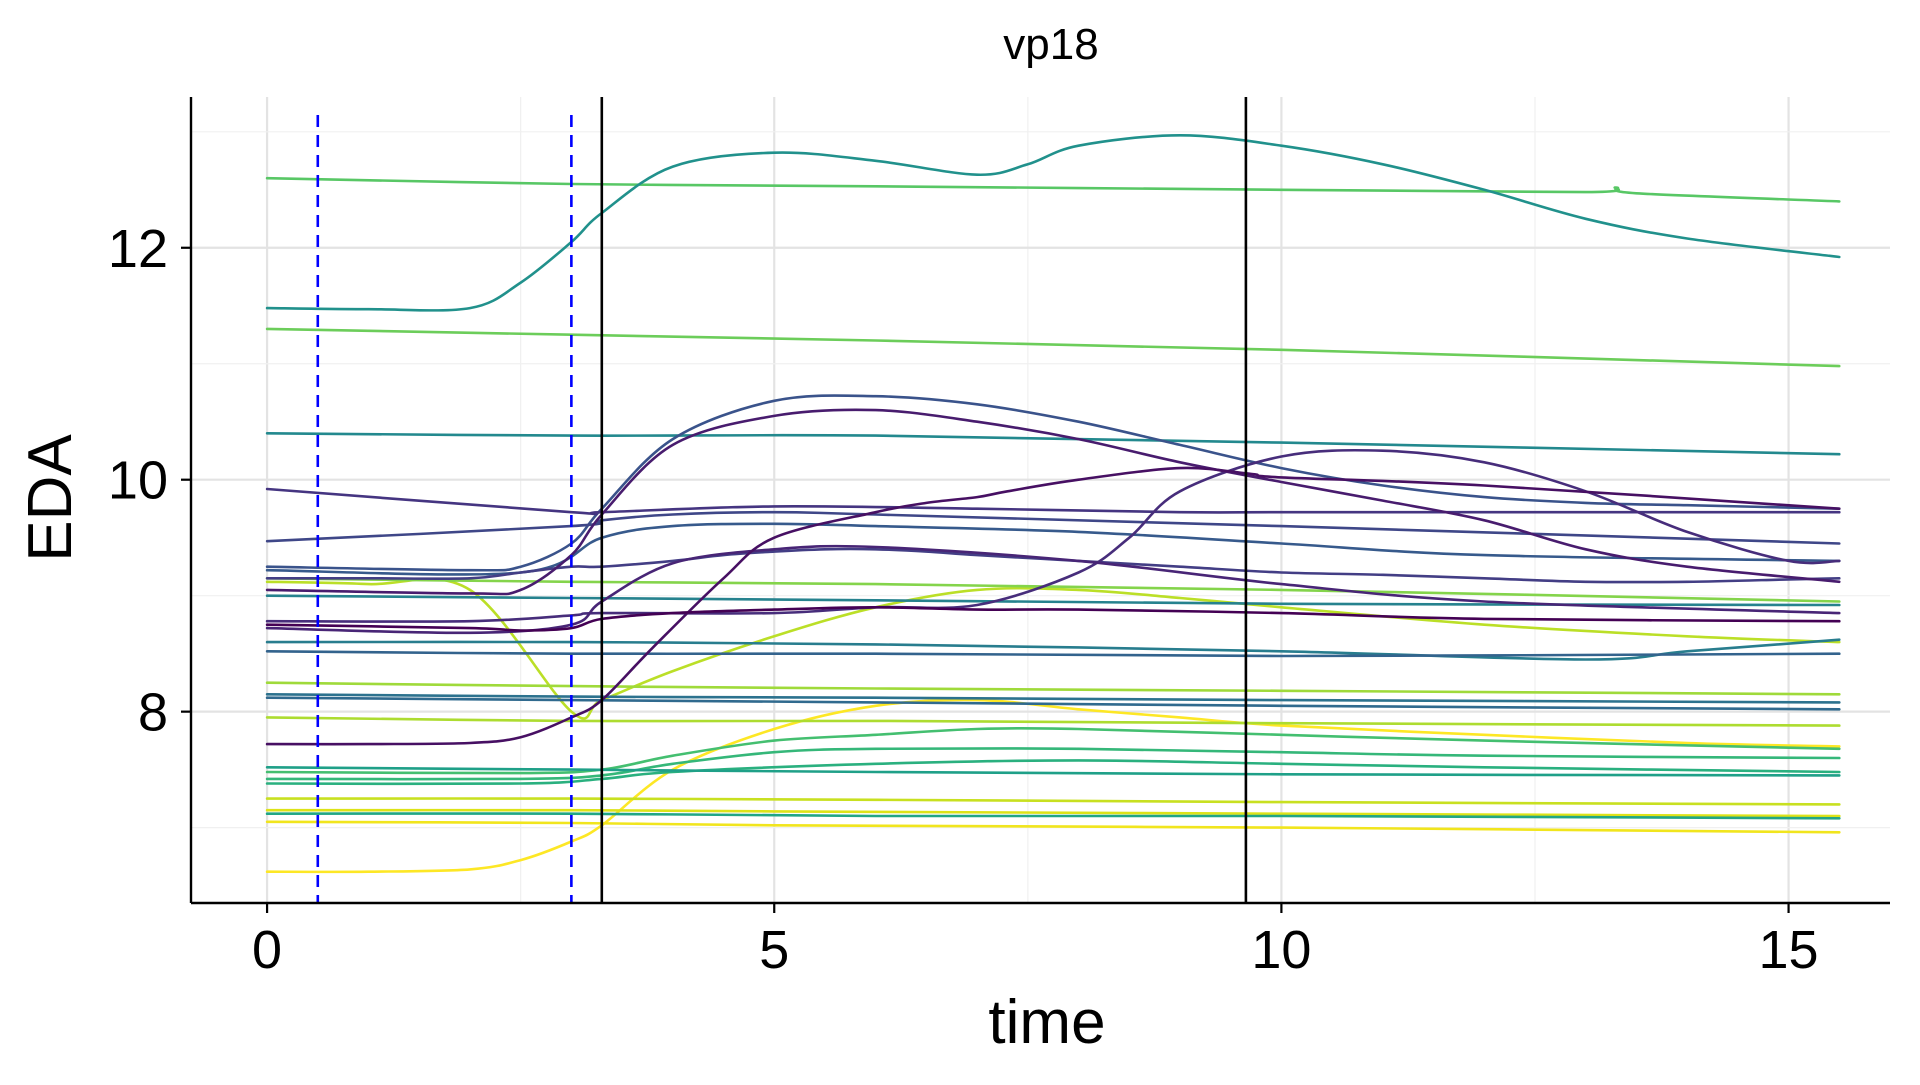 The height and width of the screenshot is (1085, 1920). I want to click on y-tick-label: 8, so click(153, 713).